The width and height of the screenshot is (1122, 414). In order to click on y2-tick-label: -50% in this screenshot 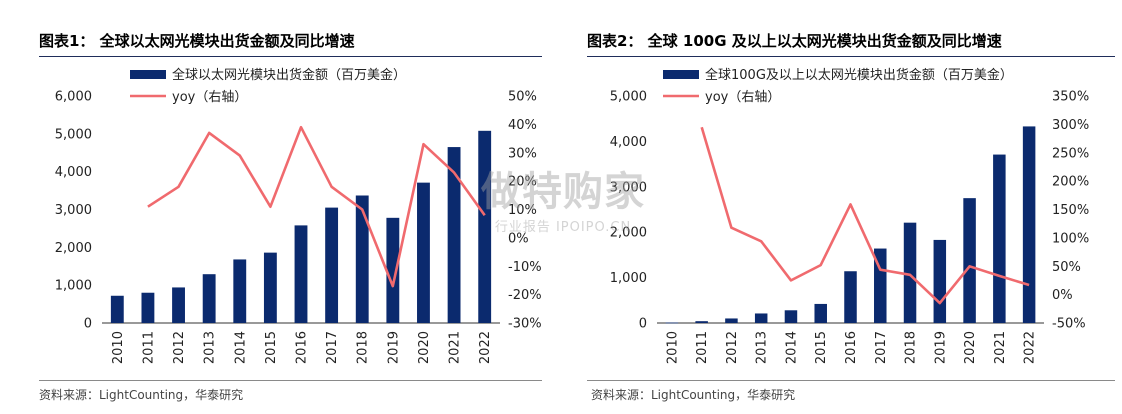, I will do `click(1069, 324)`.